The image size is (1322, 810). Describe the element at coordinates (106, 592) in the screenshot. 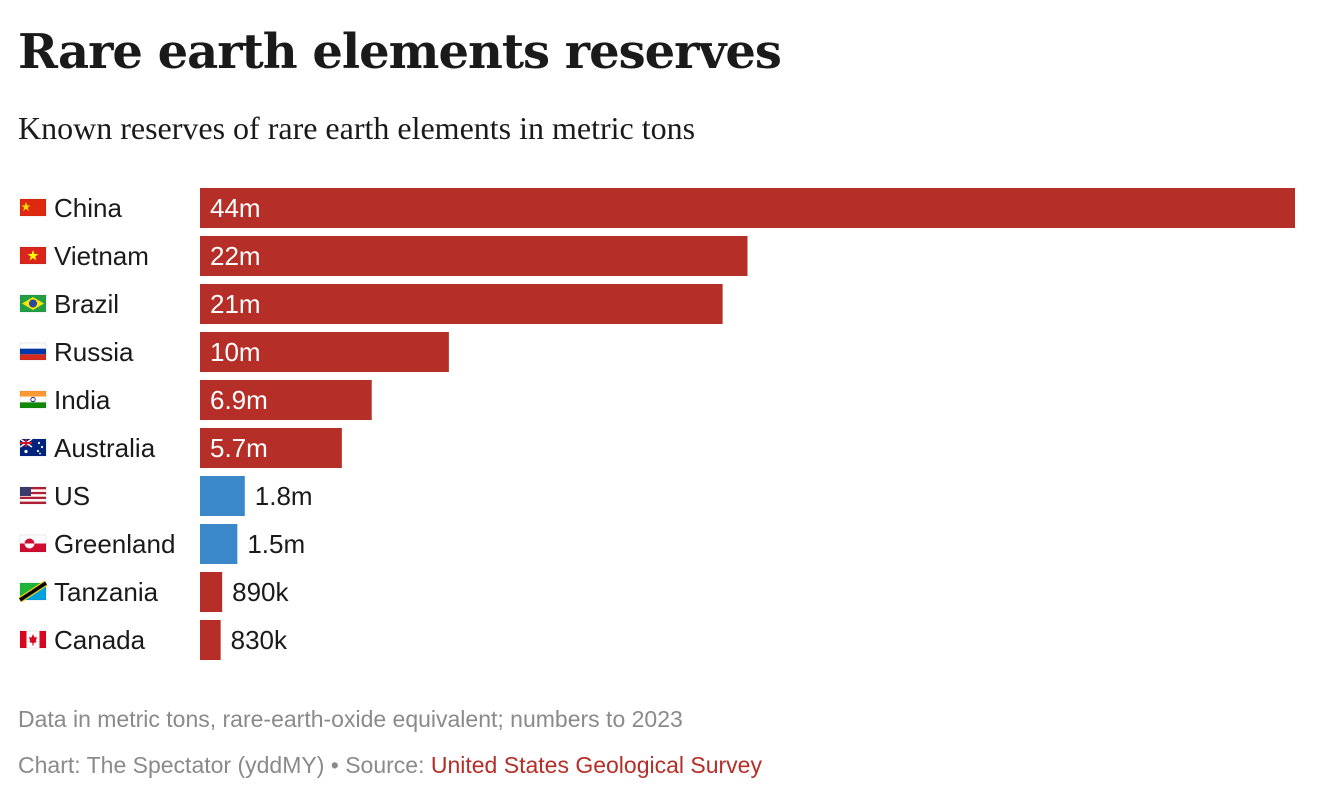

I see `category-label-tanzania: Tanzania` at that location.